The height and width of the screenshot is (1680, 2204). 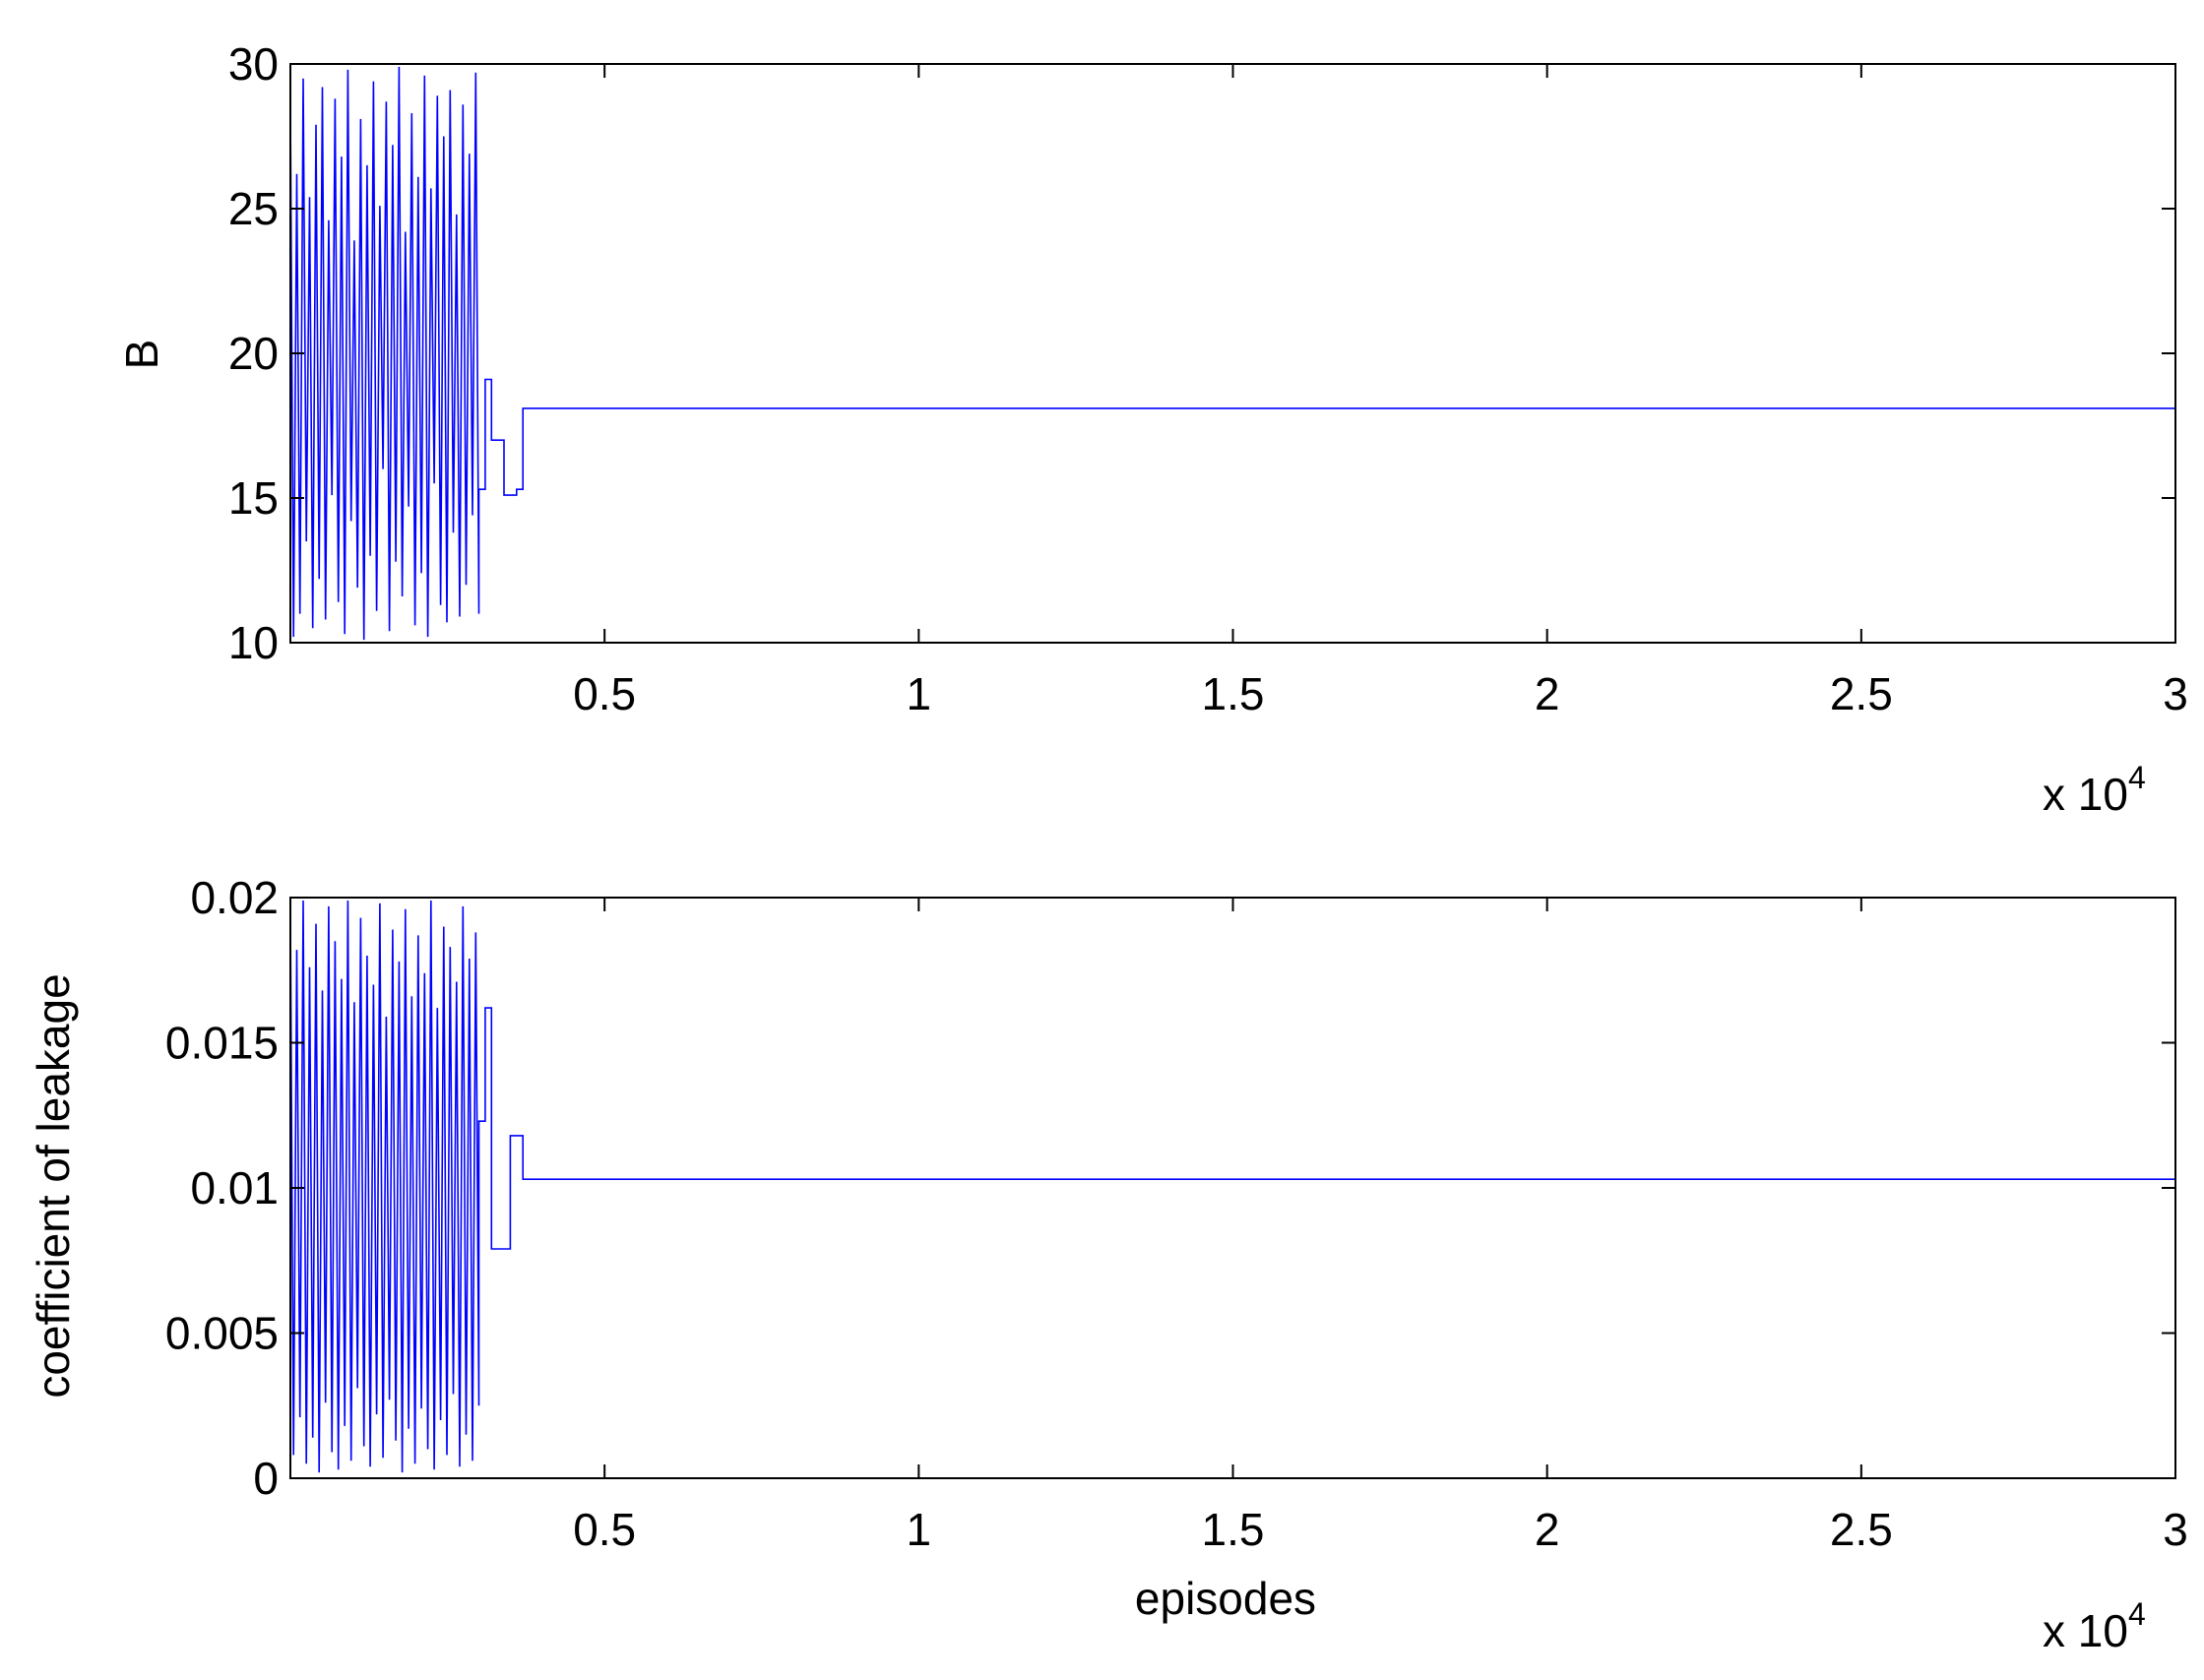 What do you see at coordinates (604, 1529) in the screenshot?
I see `xtick-label-leakage-0: 0.5` at bounding box center [604, 1529].